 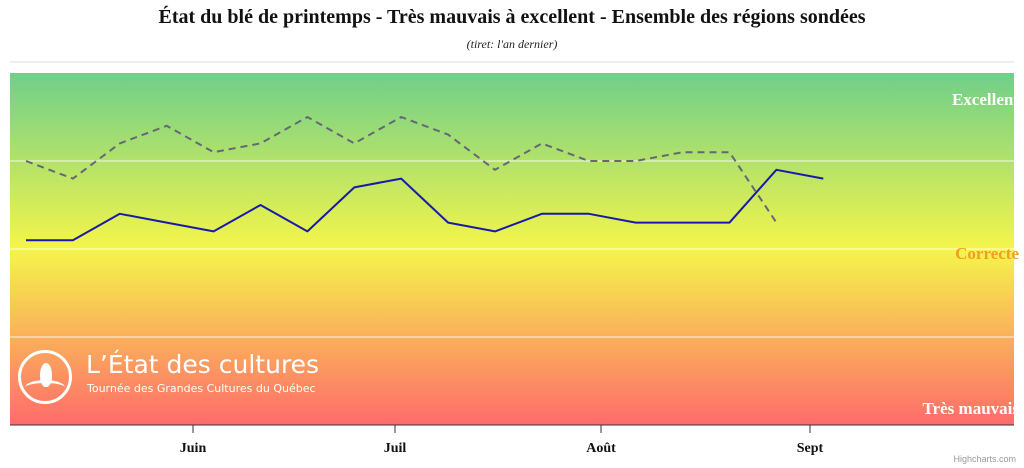 What do you see at coordinates (810, 448) in the screenshot?
I see `x-tick-label: Sept` at bounding box center [810, 448].